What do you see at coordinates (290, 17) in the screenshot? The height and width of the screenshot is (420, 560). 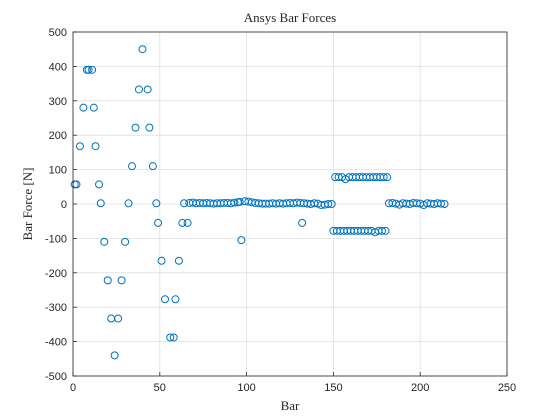 I see `chart-title: Ansys Bar Forces` at bounding box center [290, 17].